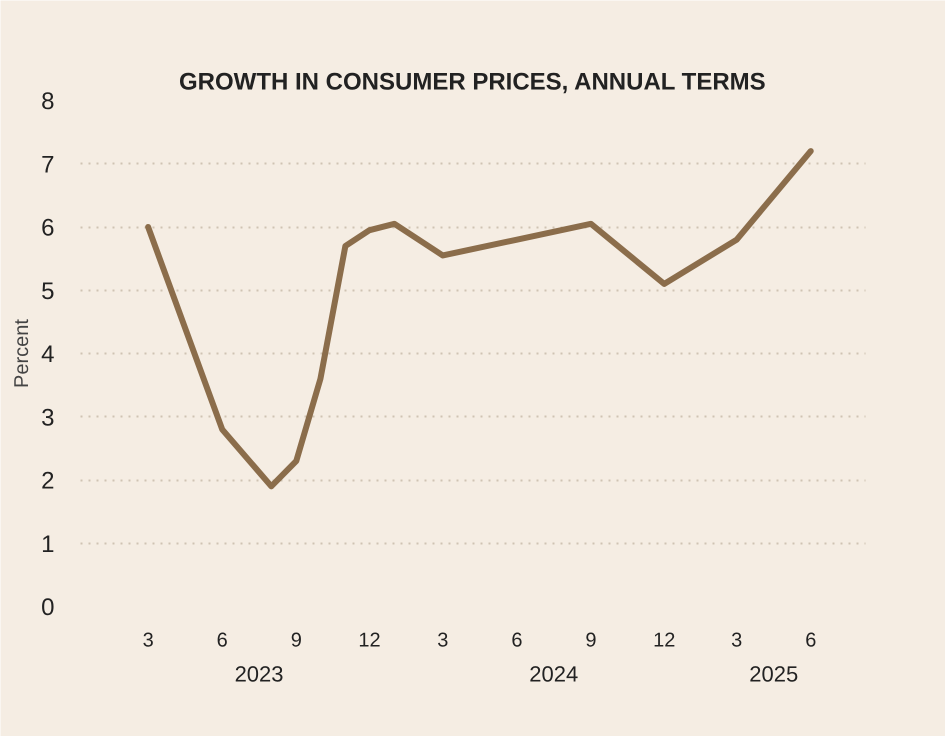 Image resolution: width=945 pixels, height=736 pixels. What do you see at coordinates (48, 101) in the screenshot?
I see `y-tick-label: 8` at bounding box center [48, 101].